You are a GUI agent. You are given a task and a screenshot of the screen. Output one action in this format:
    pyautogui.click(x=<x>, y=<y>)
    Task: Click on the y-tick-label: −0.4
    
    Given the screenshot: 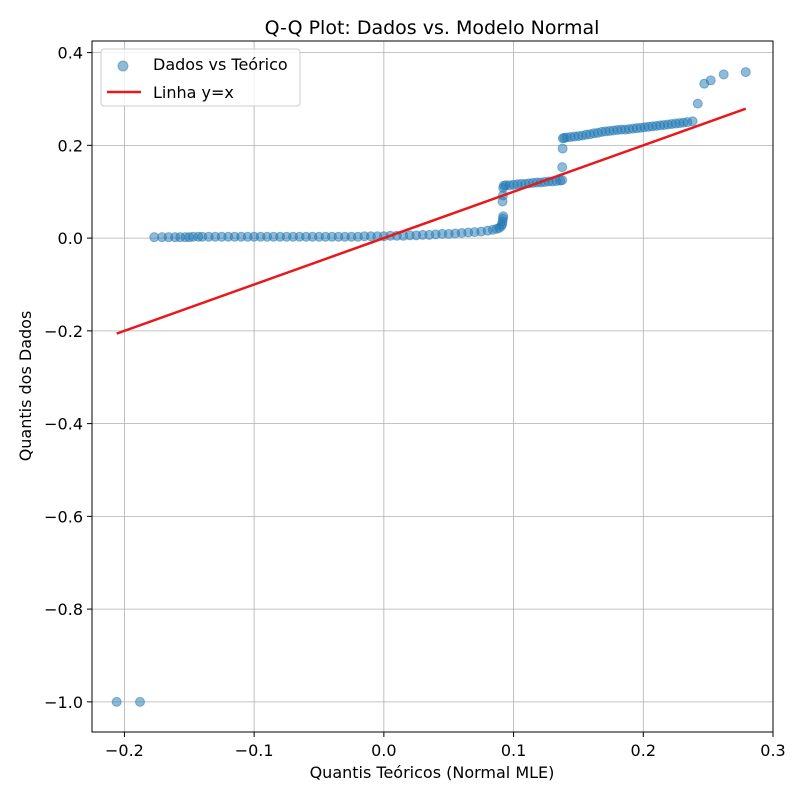 What is the action you would take?
    pyautogui.click(x=63, y=424)
    